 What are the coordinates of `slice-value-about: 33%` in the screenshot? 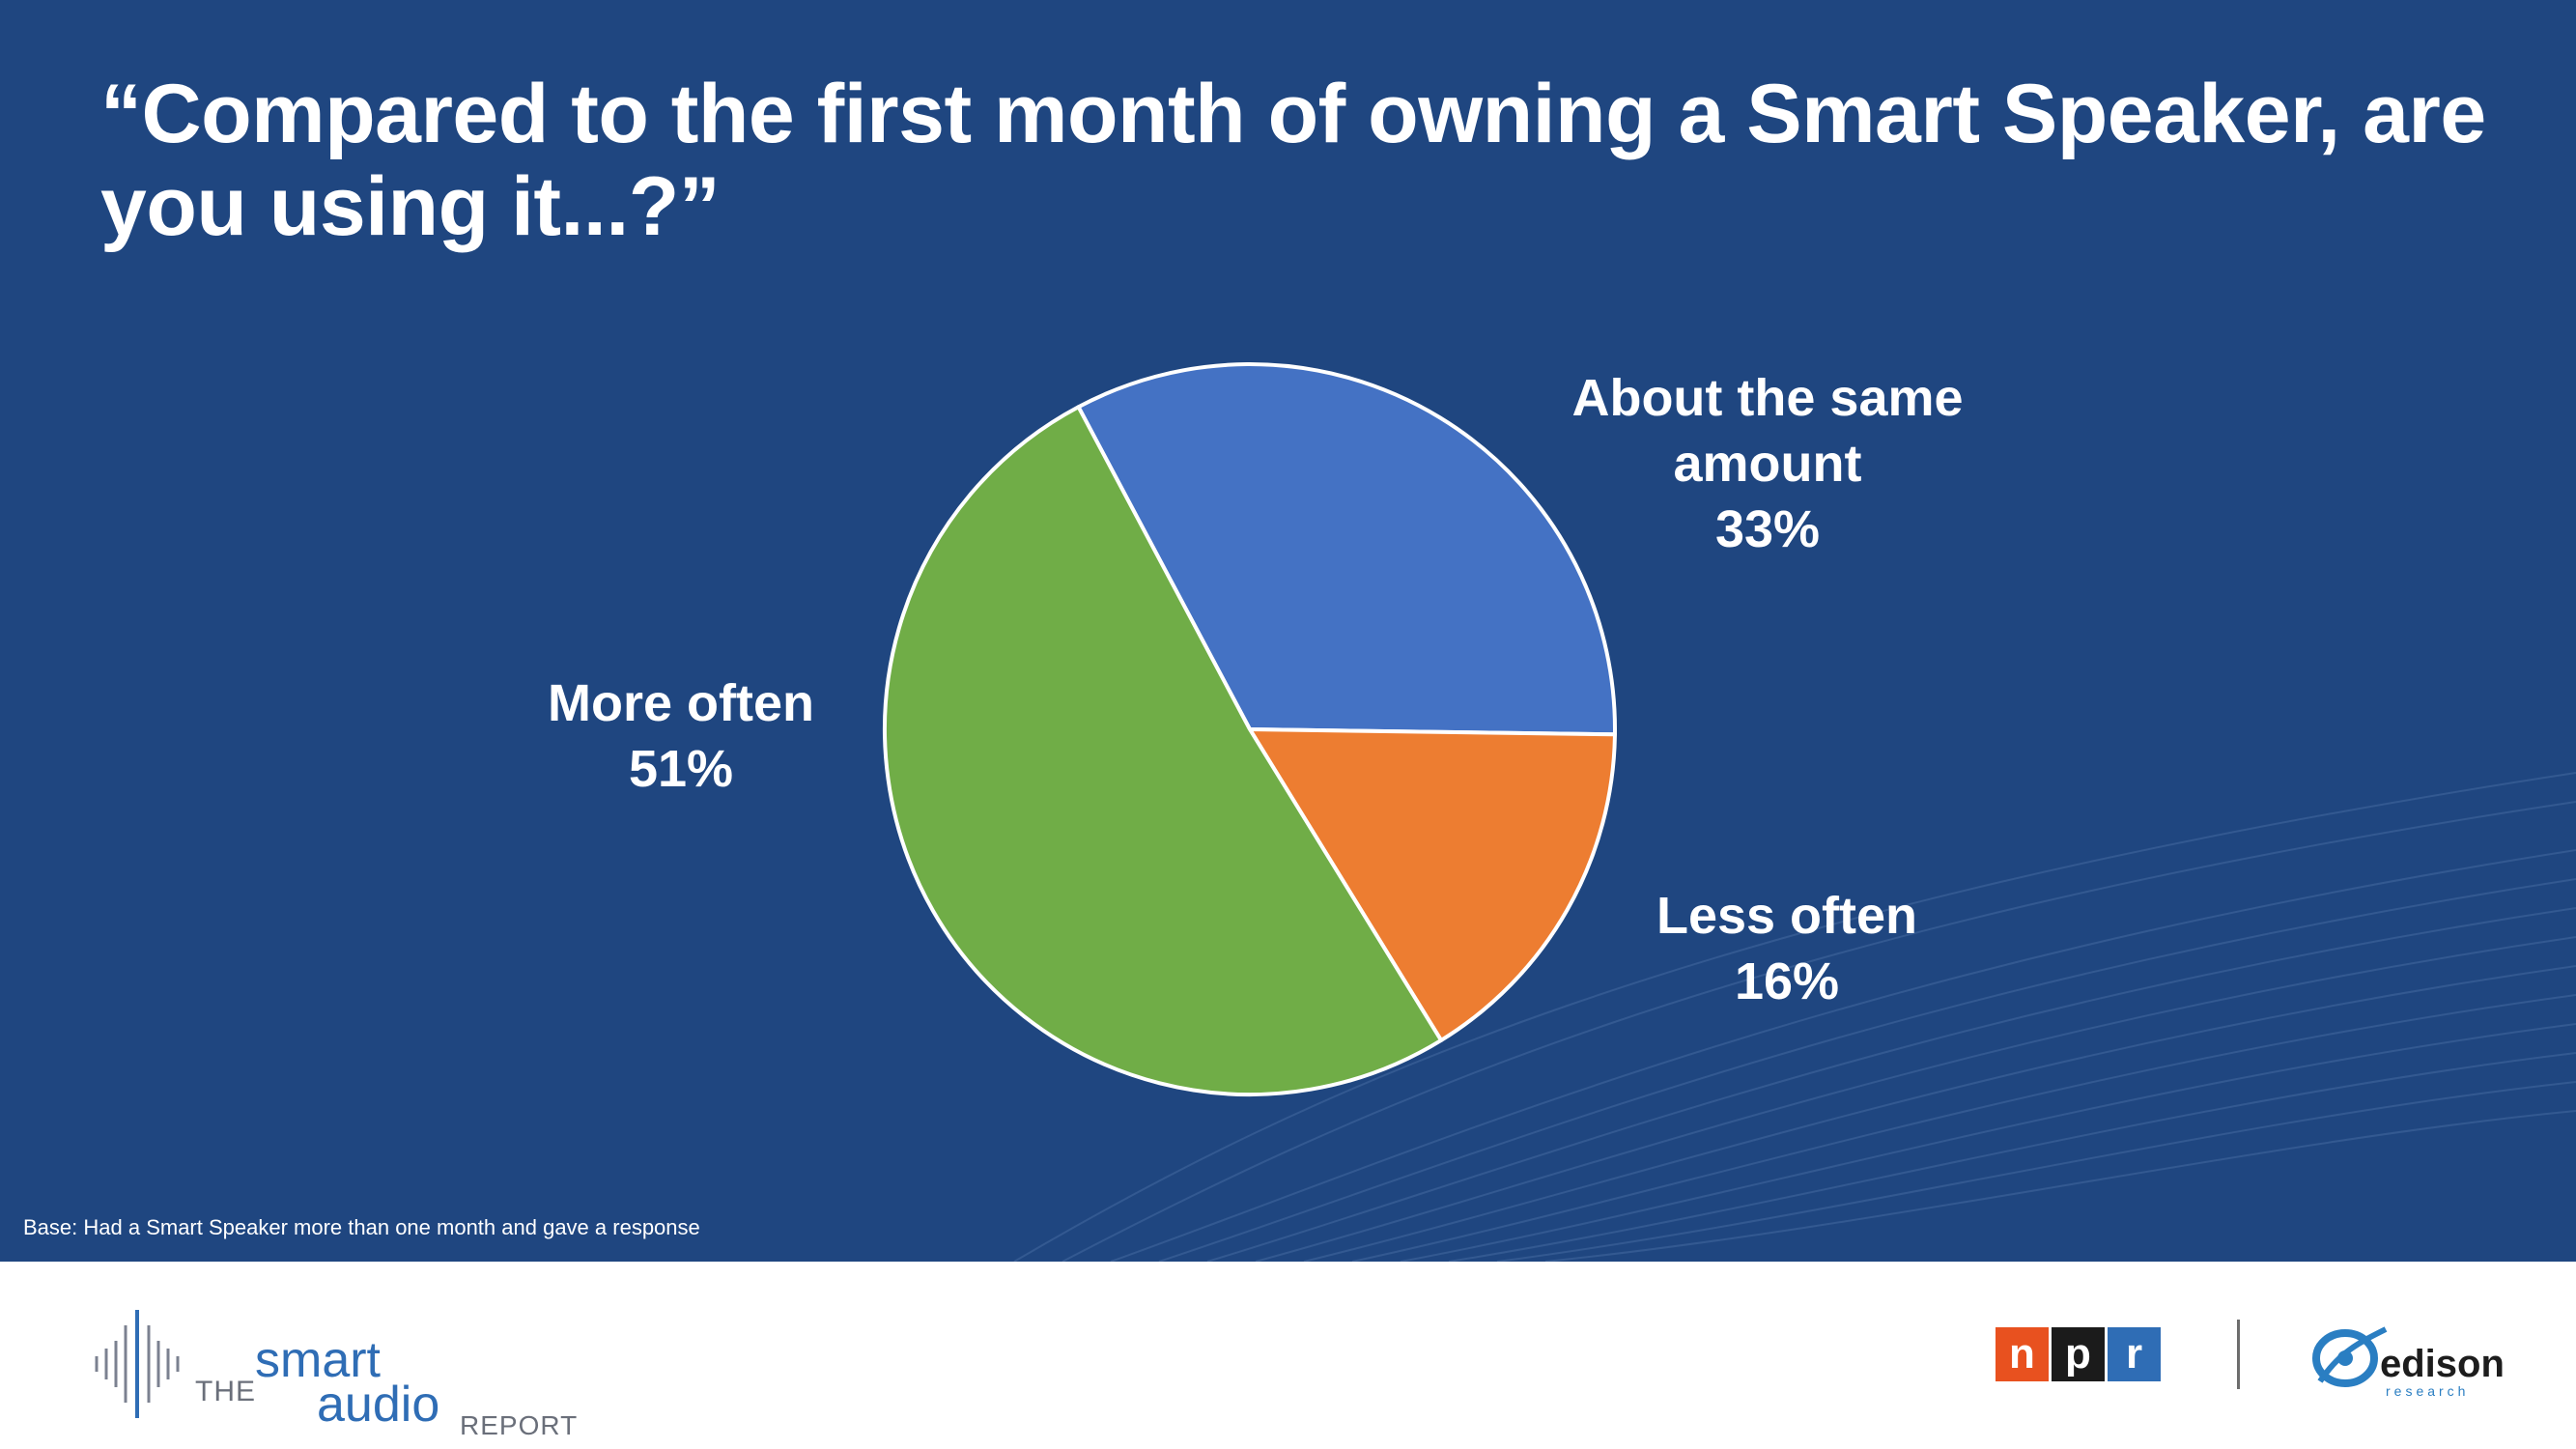 It's located at (1767, 529).